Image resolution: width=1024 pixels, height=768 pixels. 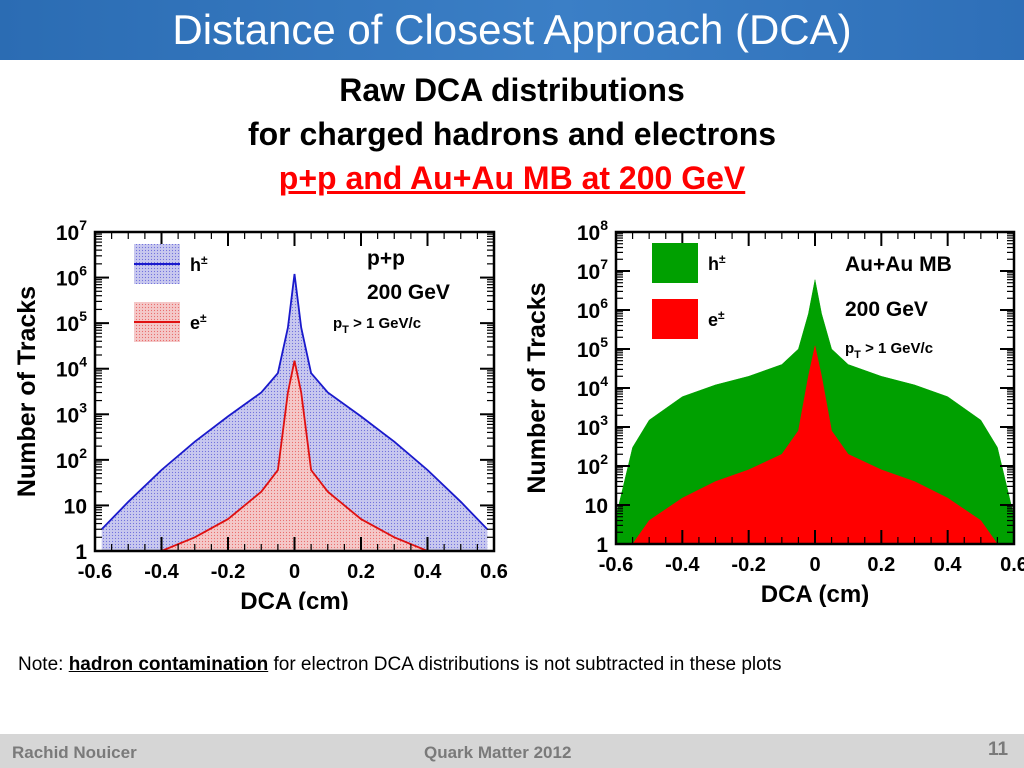 I want to click on annotation: 200 GeV, so click(x=408, y=292).